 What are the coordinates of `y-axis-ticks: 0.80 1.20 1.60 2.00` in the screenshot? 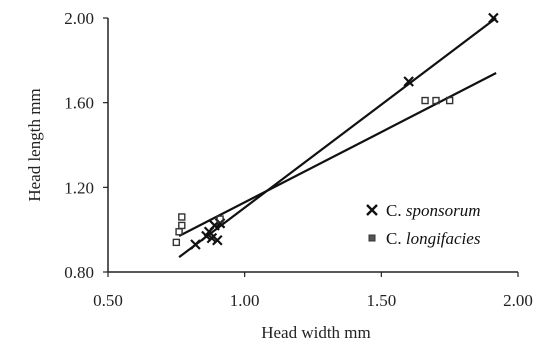 It's located at (86, 145).